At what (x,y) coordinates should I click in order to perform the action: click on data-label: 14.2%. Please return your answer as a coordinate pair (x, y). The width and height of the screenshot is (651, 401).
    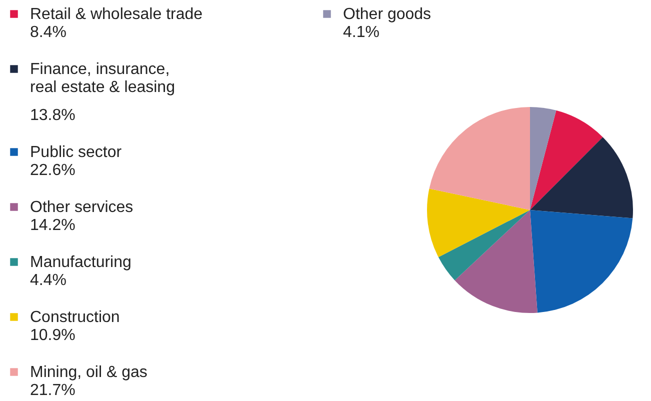
    Looking at the image, I should click on (53, 225).